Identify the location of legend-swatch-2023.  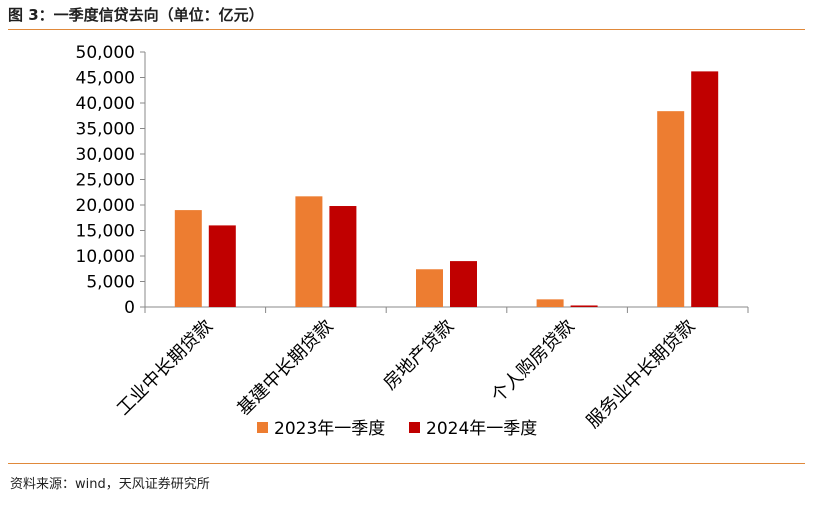
(262, 427).